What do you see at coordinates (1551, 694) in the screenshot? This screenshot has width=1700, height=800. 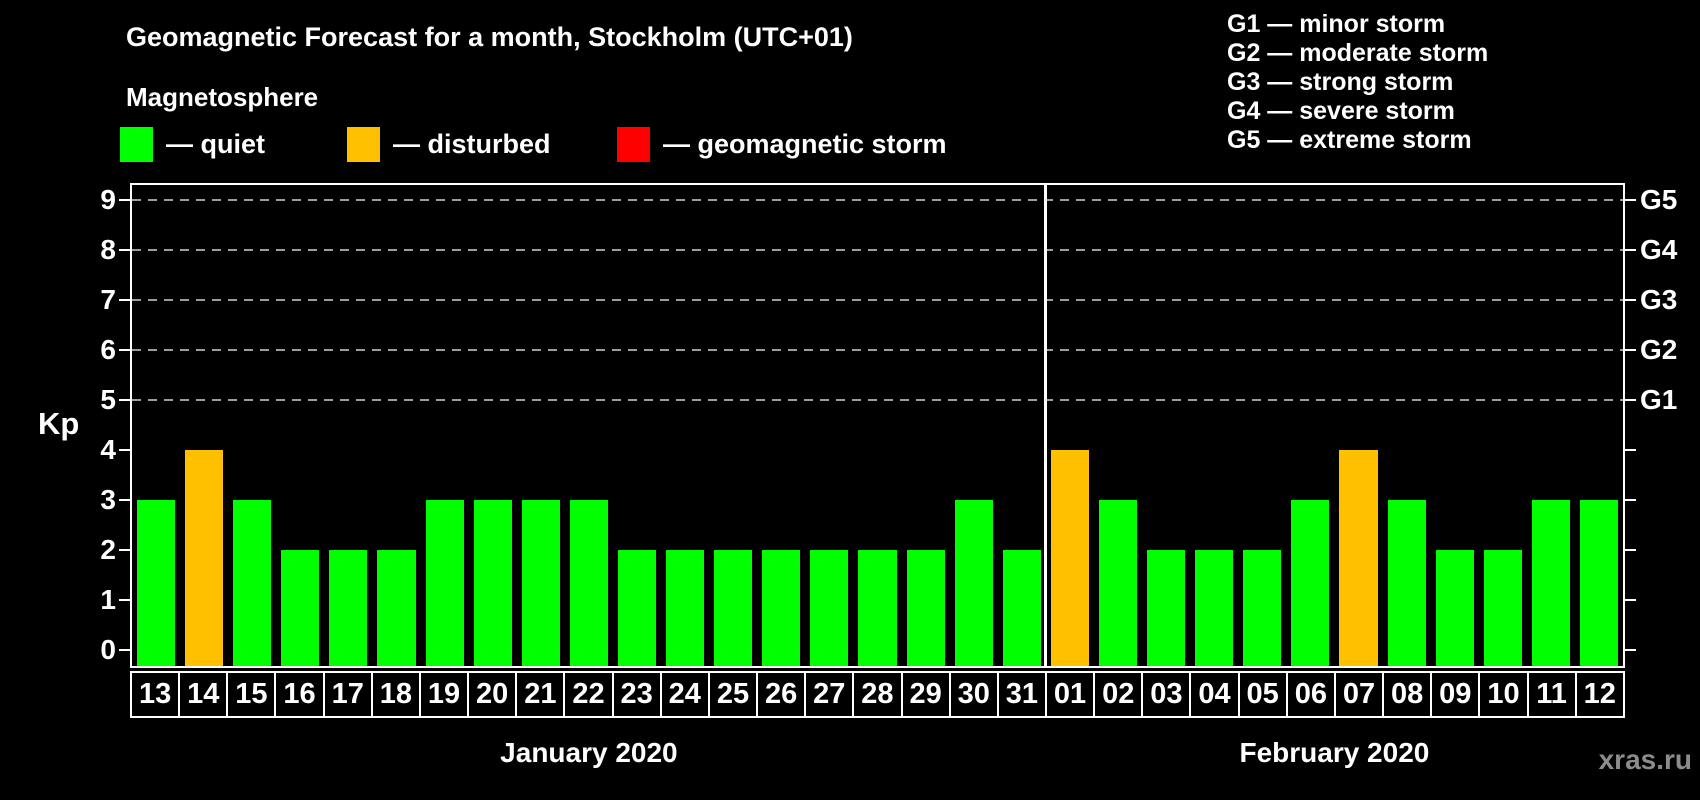 I see `day-cell-11: 11` at bounding box center [1551, 694].